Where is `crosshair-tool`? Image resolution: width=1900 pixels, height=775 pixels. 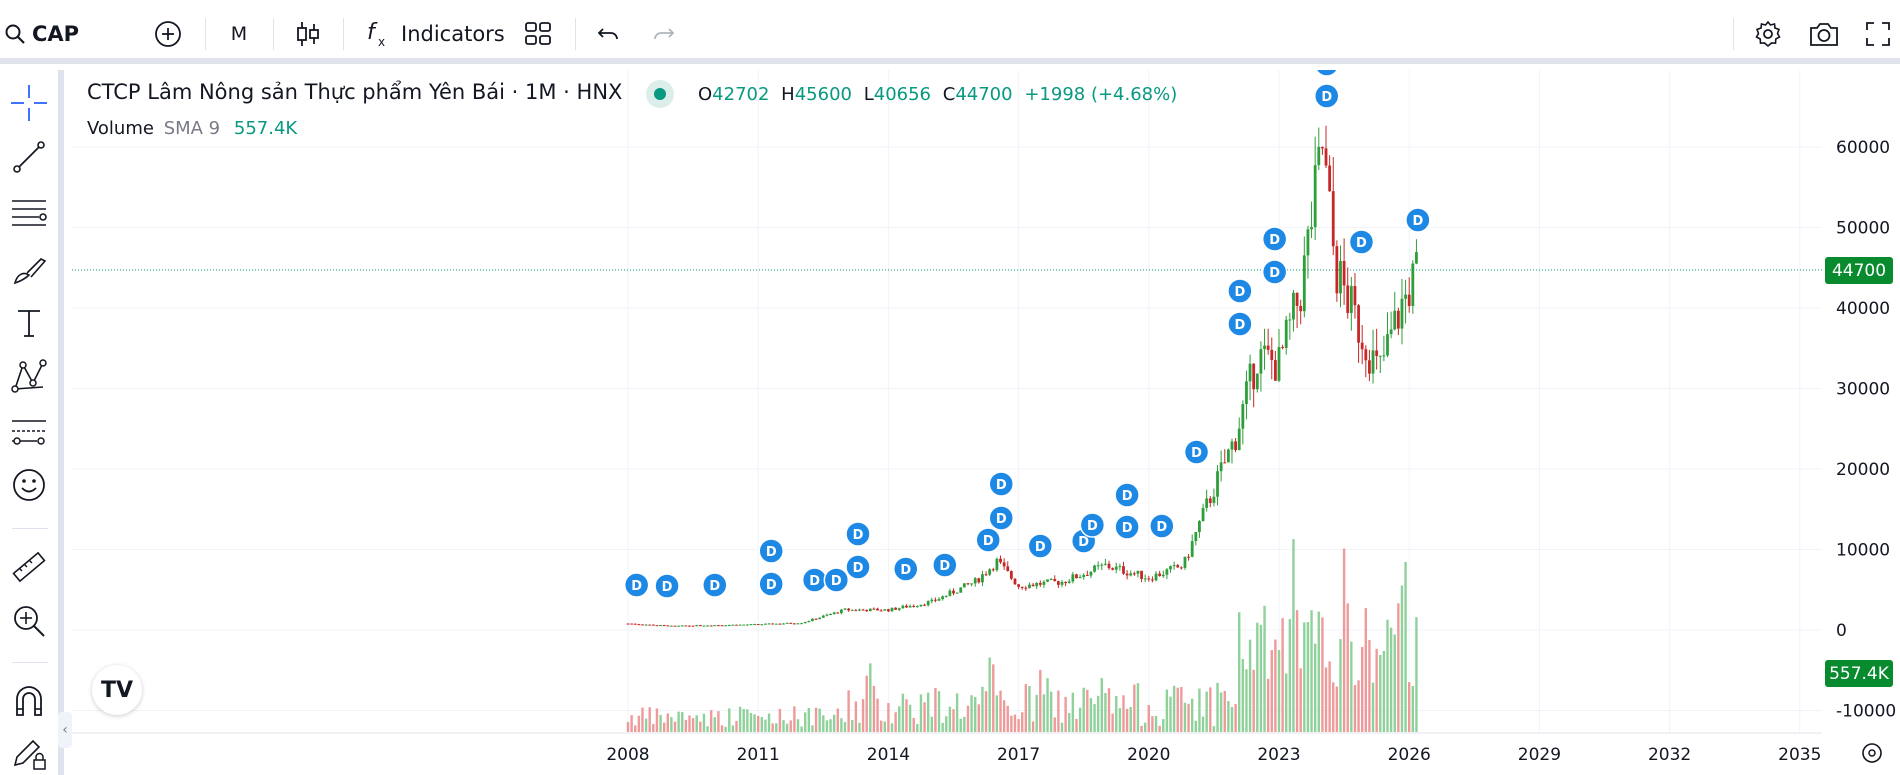 crosshair-tool is located at coordinates (29, 103).